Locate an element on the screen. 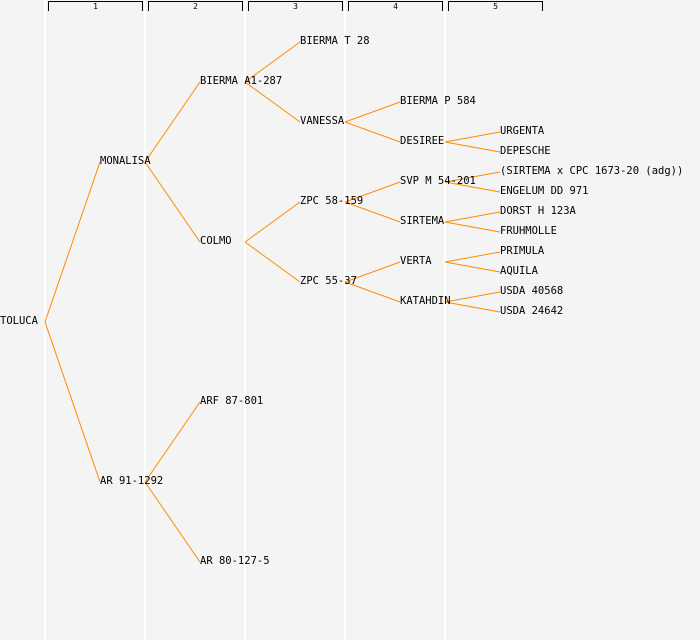 Image resolution: width=700 pixels, height=640 pixels. pedigree-node: SIRTEMA is located at coordinates (422, 221).